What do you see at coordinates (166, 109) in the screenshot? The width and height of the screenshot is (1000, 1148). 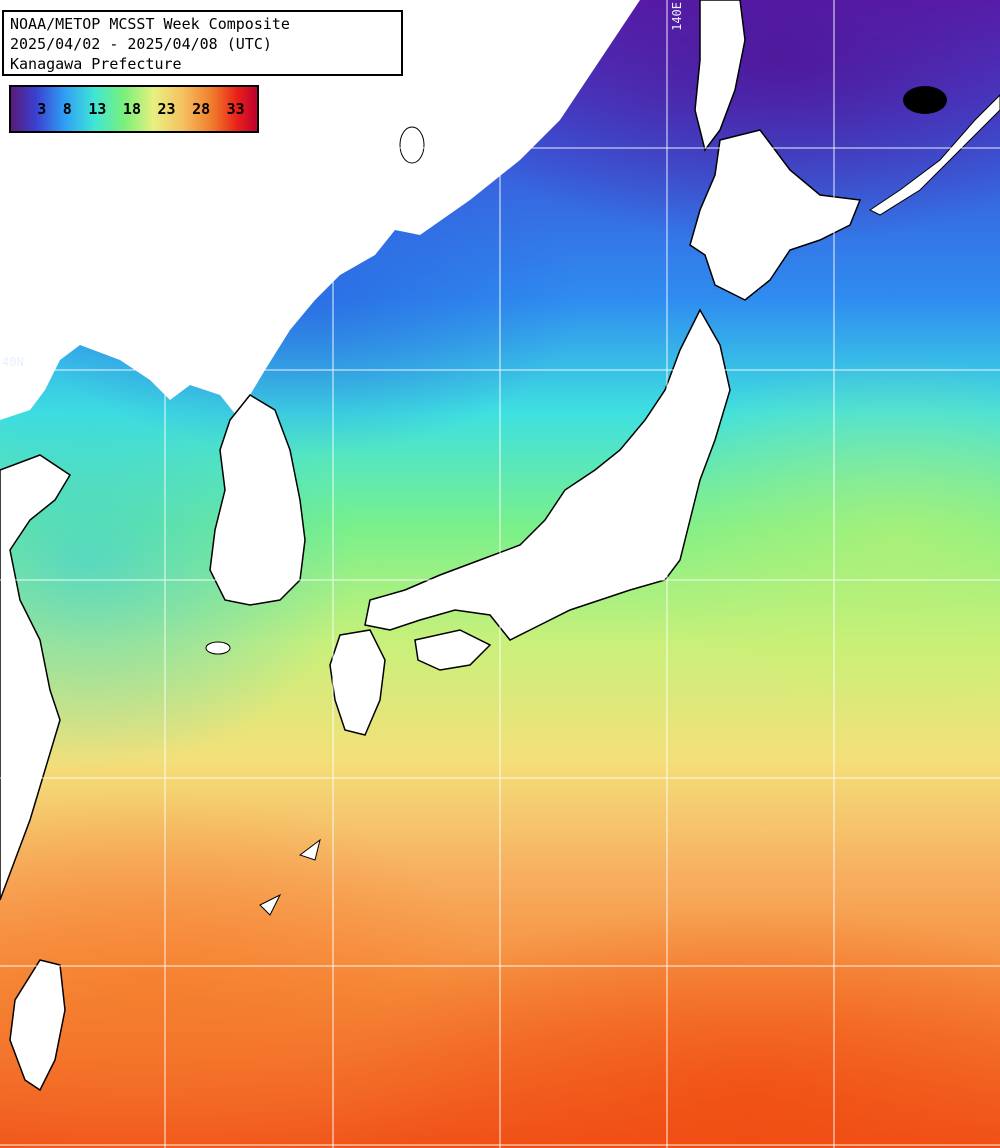 I see `legend-tick: 23` at bounding box center [166, 109].